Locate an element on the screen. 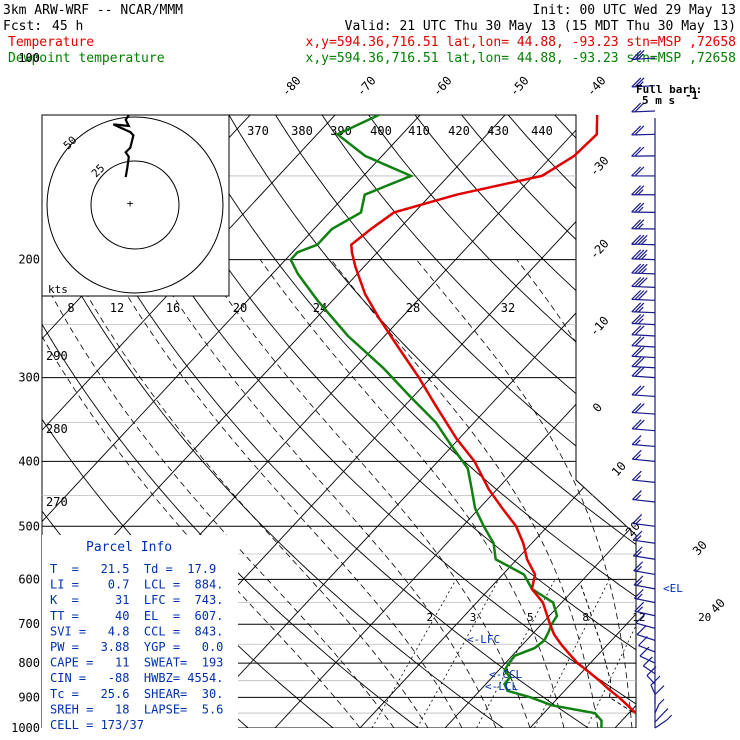  lfc-marker: <-LFC is located at coordinates (483, 639).